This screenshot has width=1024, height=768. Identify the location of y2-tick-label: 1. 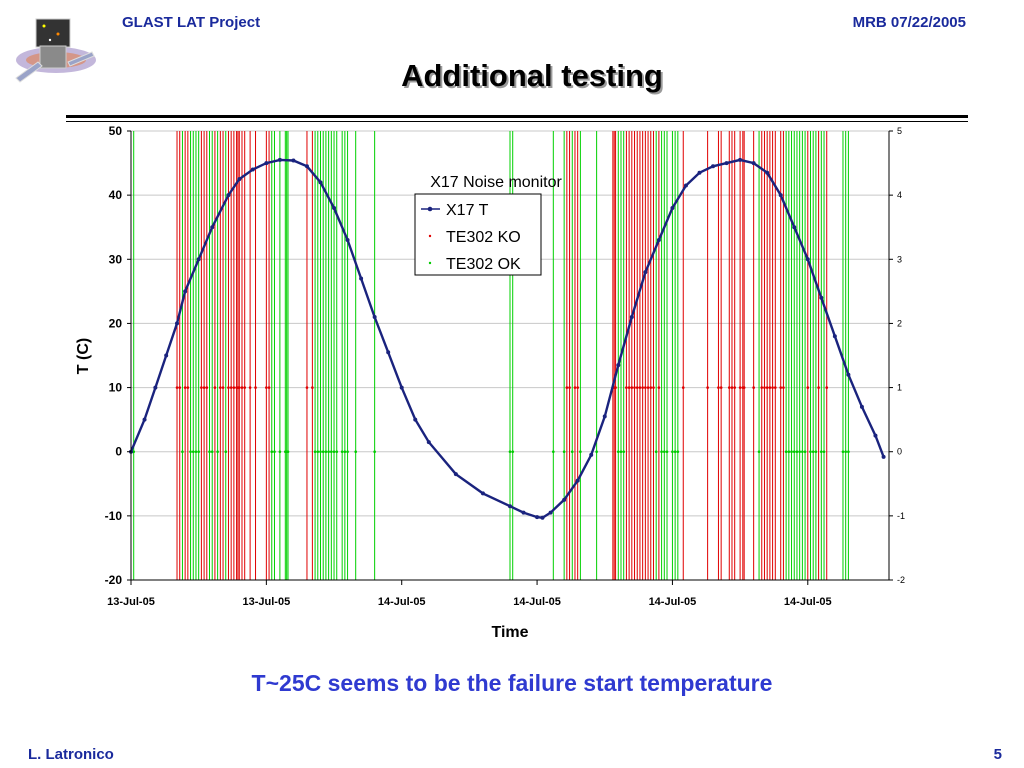
(899, 388).